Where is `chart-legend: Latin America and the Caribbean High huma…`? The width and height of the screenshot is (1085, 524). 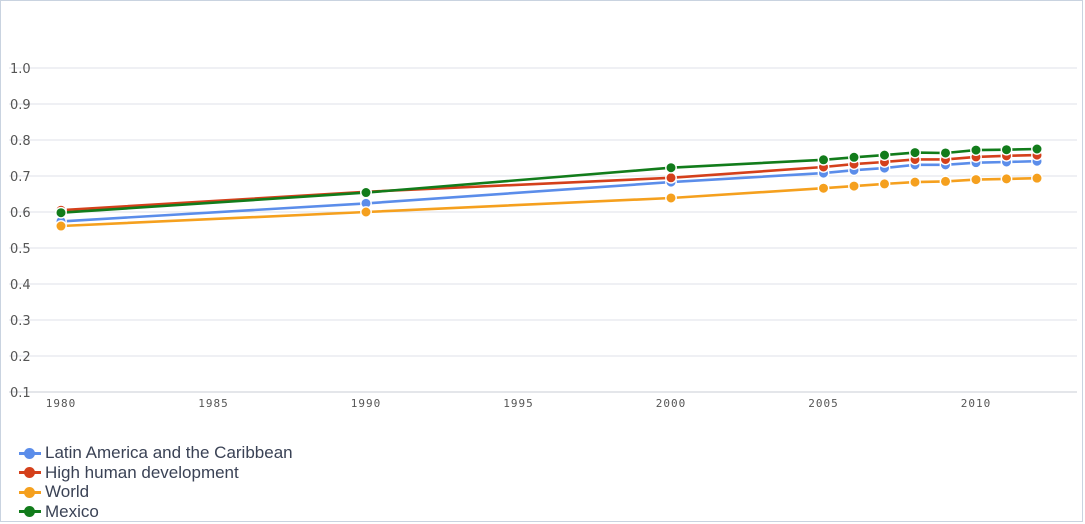 chart-legend: Latin America and the Caribbean High huma… is located at coordinates (156, 482).